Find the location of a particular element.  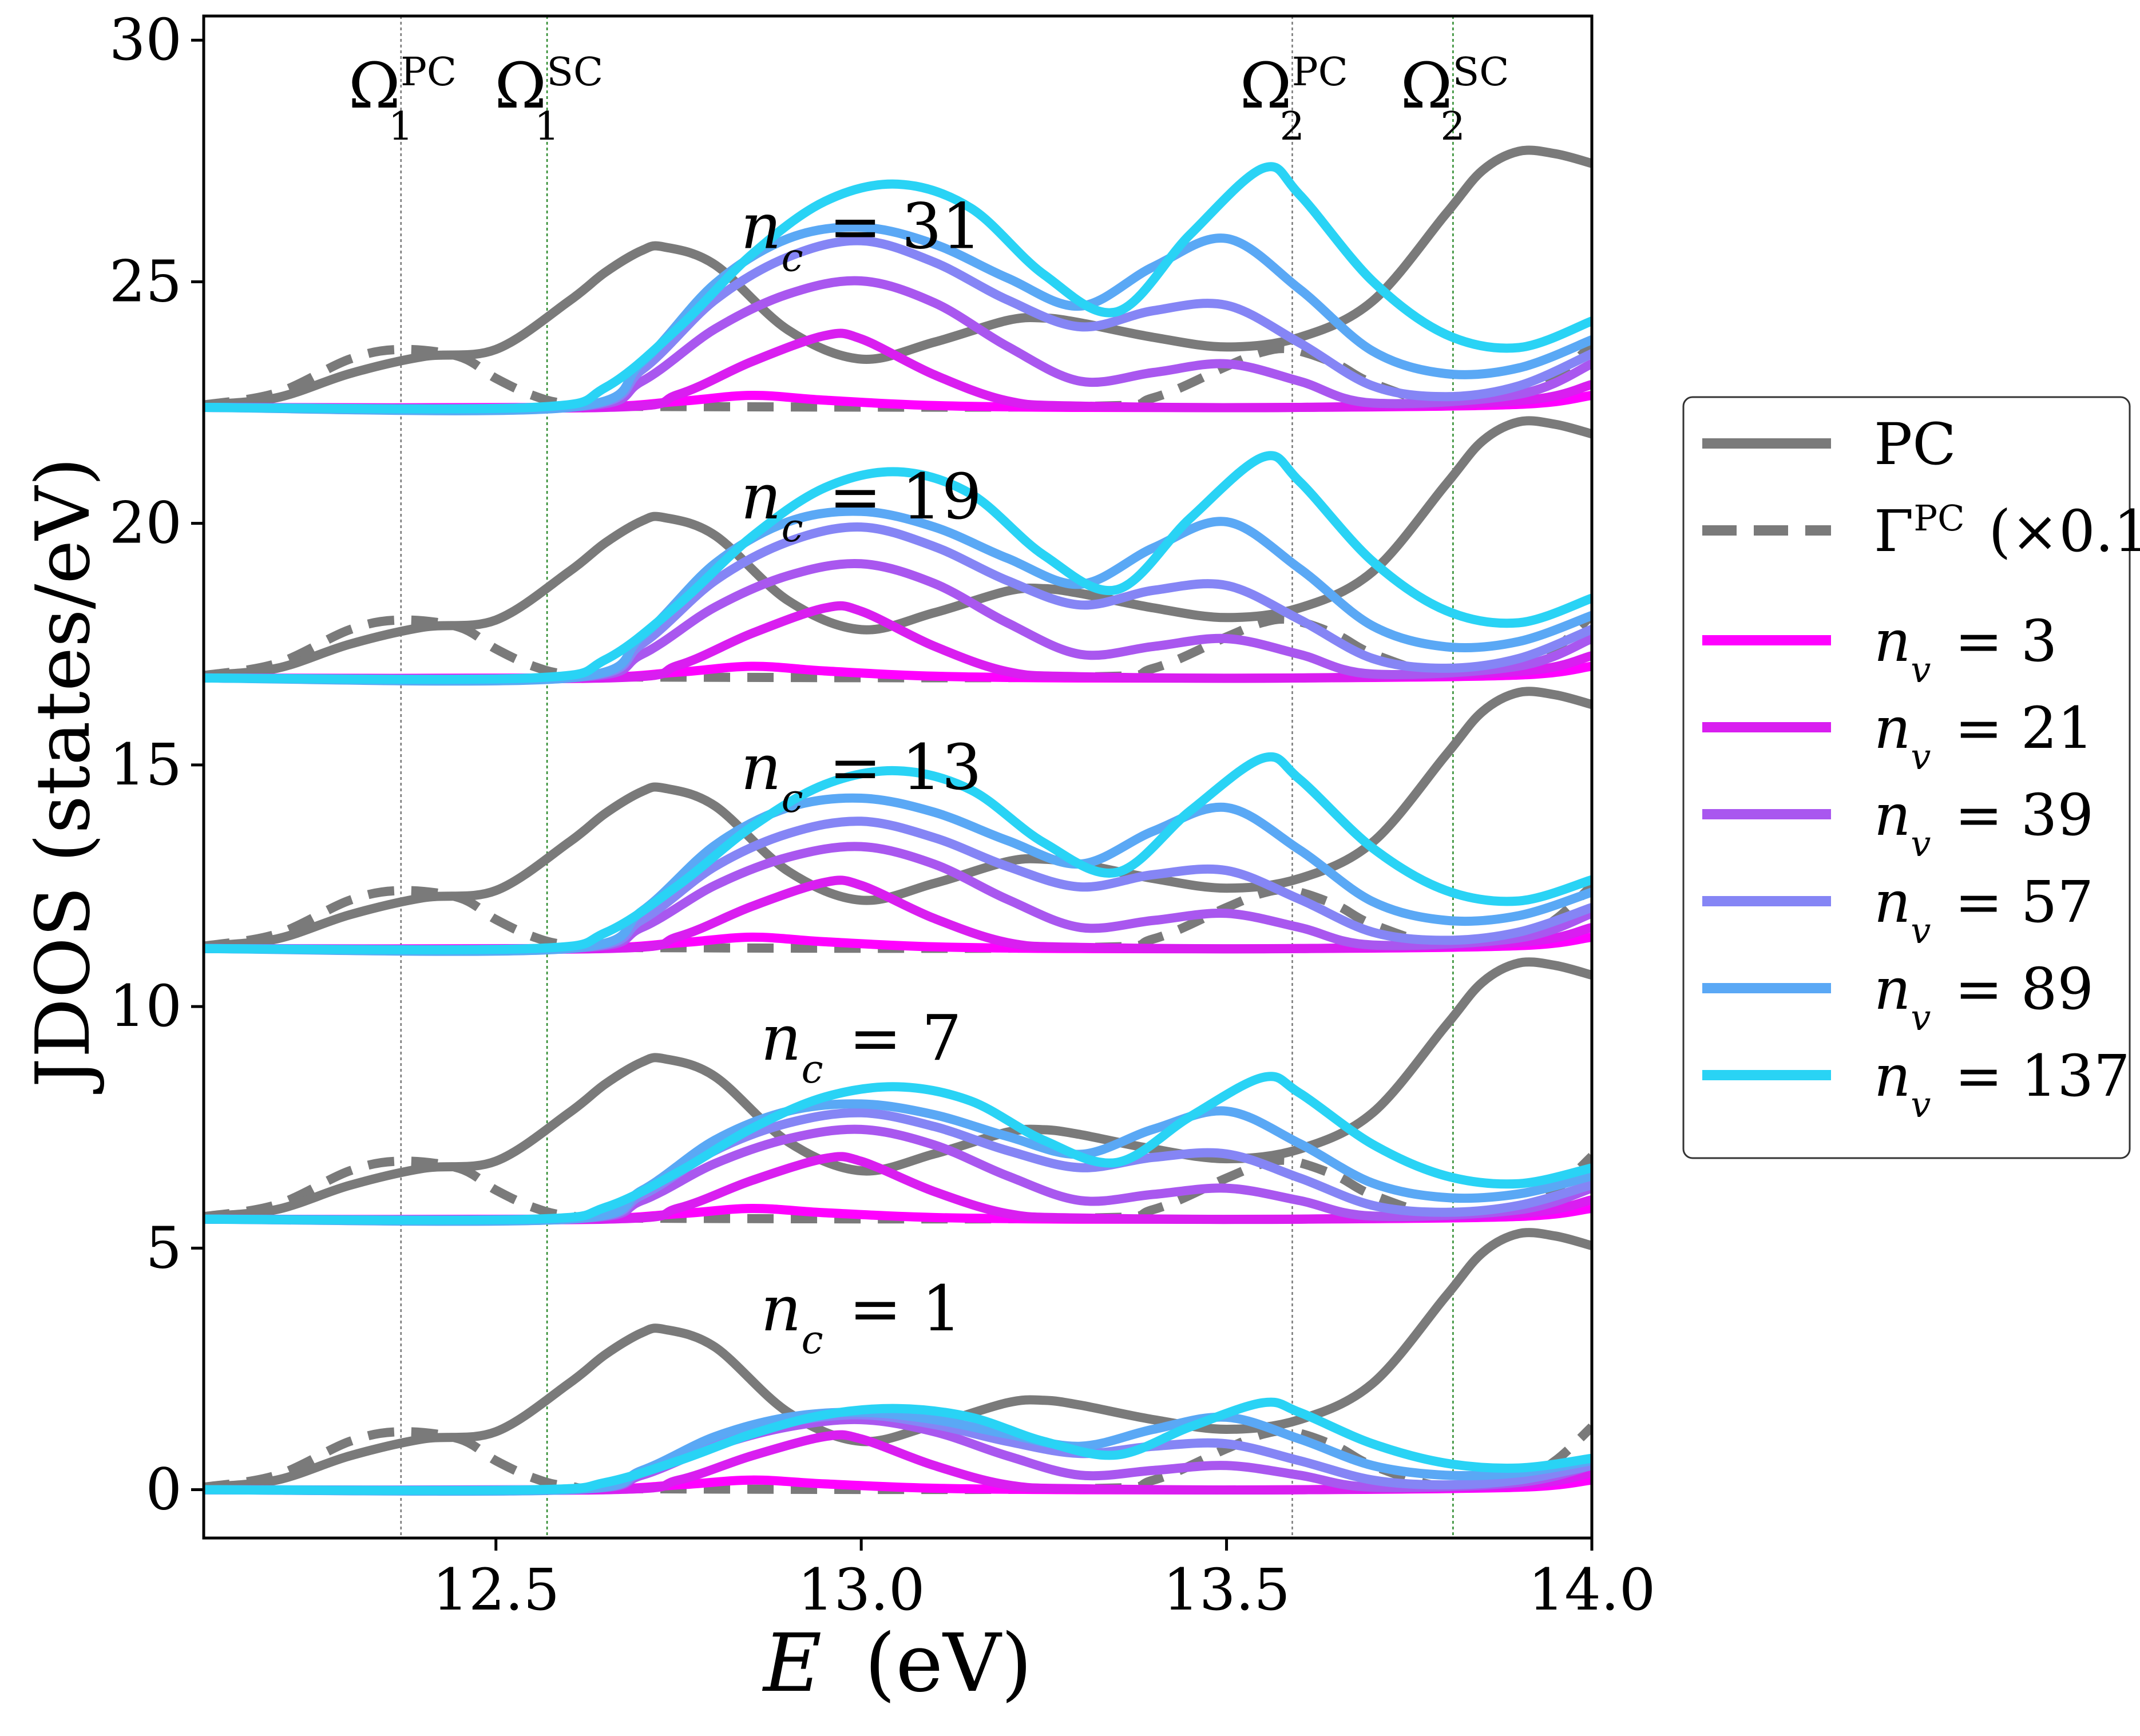

y-tick-label-0: 0 is located at coordinates (163, 1489).